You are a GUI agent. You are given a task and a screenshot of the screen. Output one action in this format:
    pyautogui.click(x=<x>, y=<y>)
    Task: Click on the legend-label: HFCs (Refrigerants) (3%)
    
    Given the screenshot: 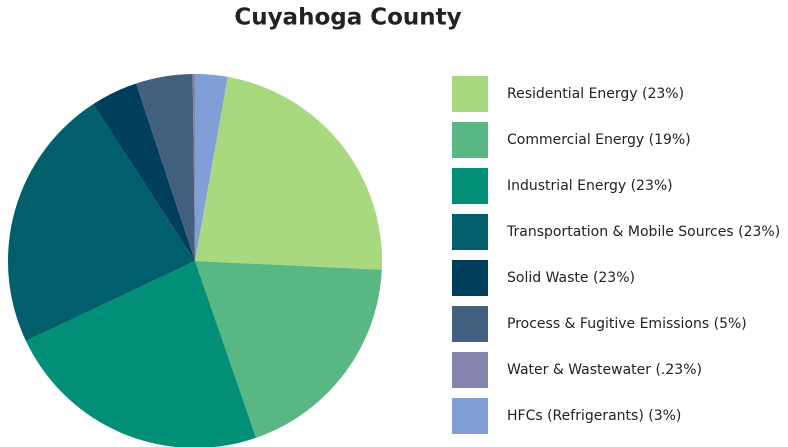 What is the action you would take?
    pyautogui.click(x=594, y=416)
    